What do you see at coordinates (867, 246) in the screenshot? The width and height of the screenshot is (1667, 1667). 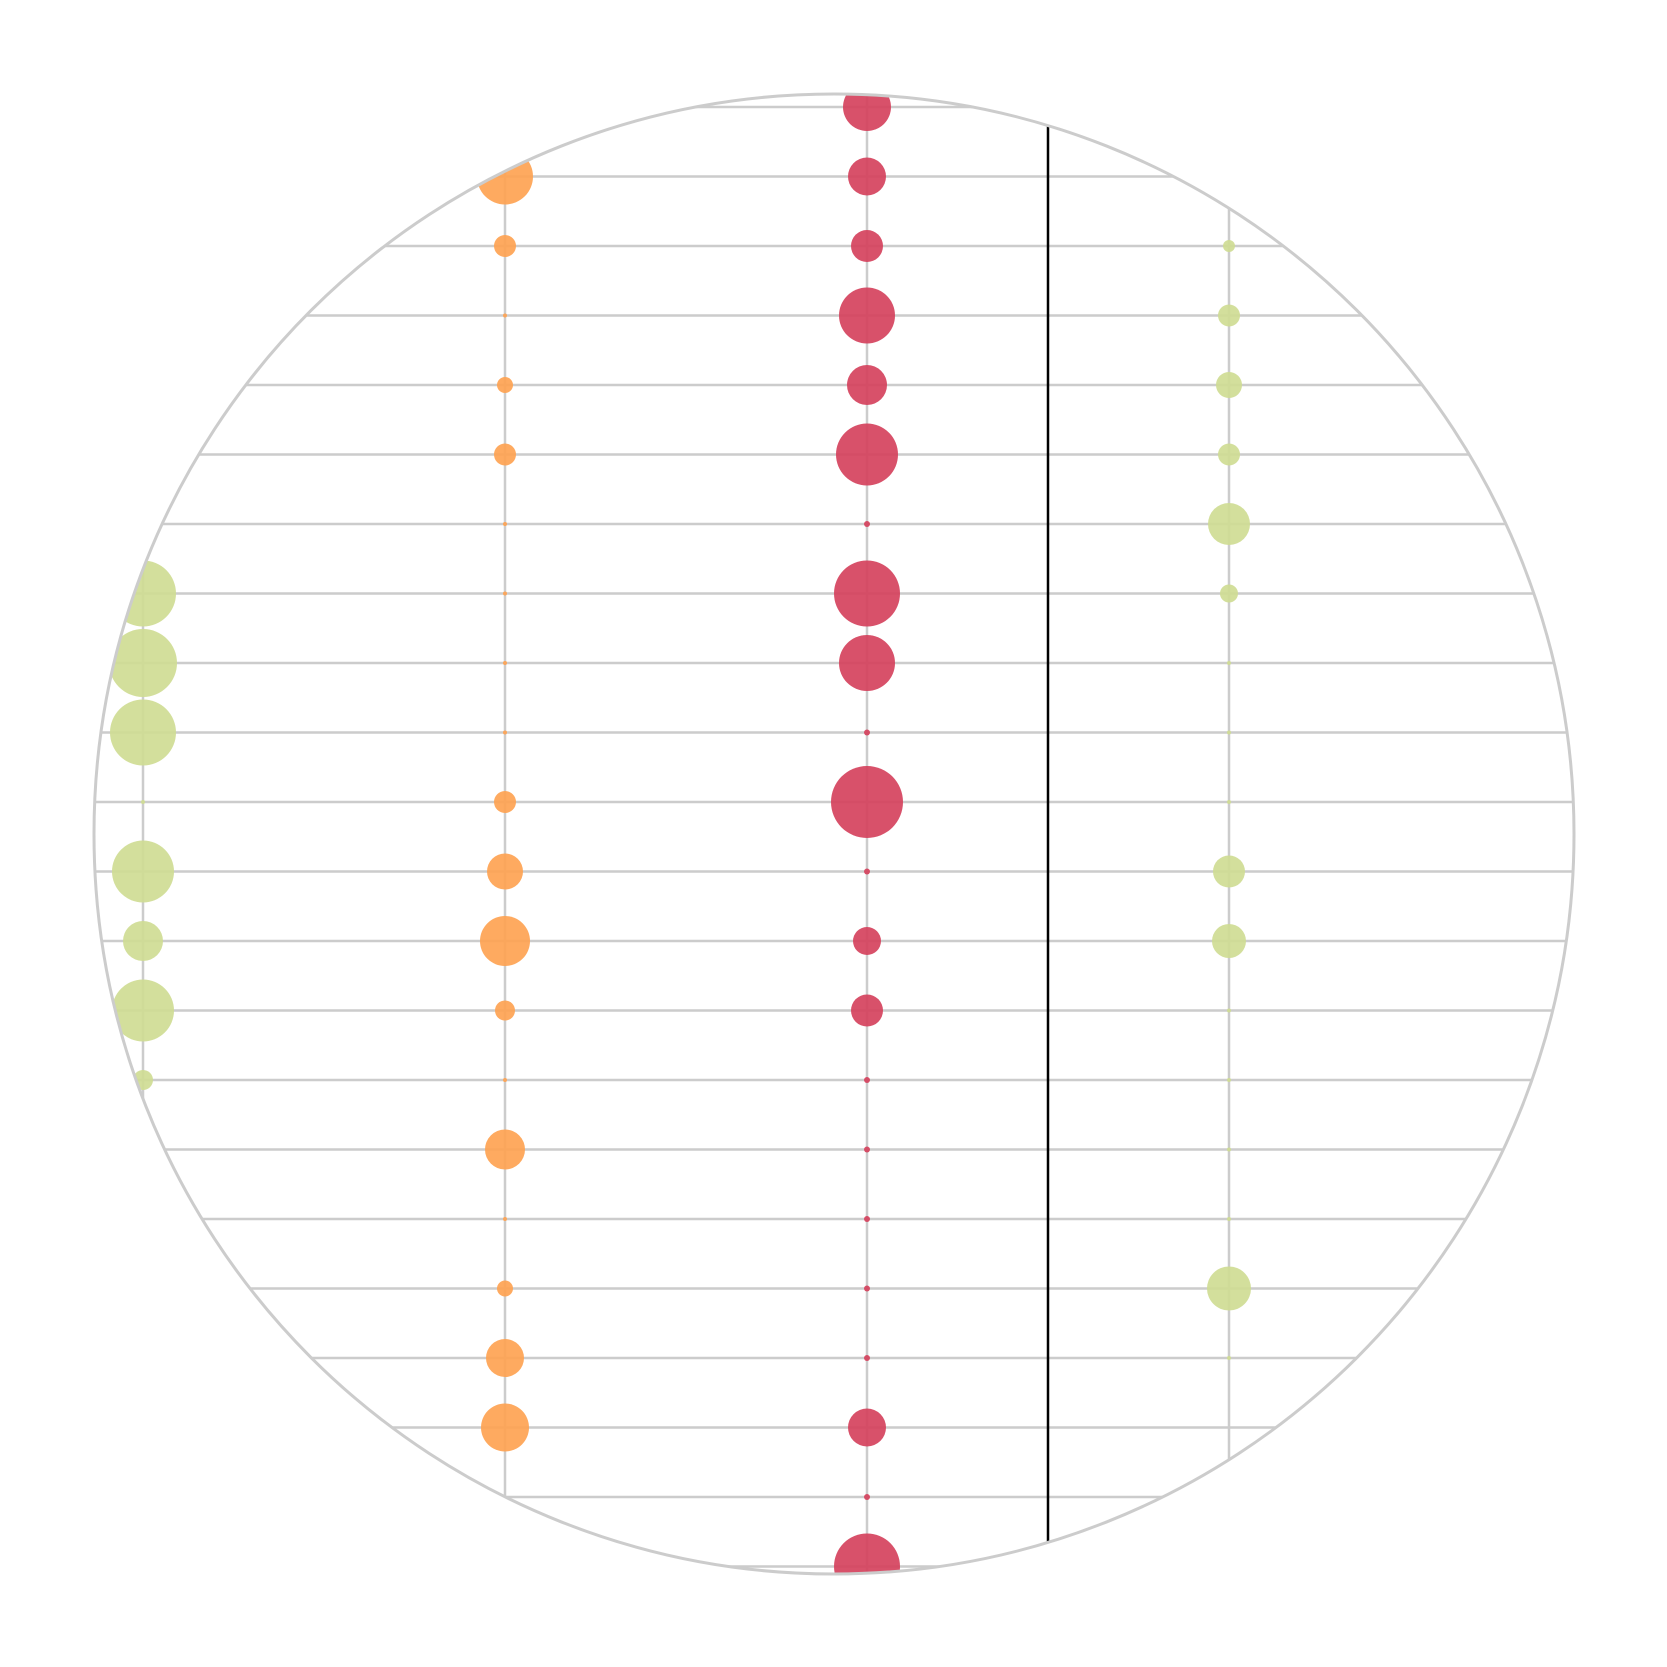 I see `bubble-col2-row2` at bounding box center [867, 246].